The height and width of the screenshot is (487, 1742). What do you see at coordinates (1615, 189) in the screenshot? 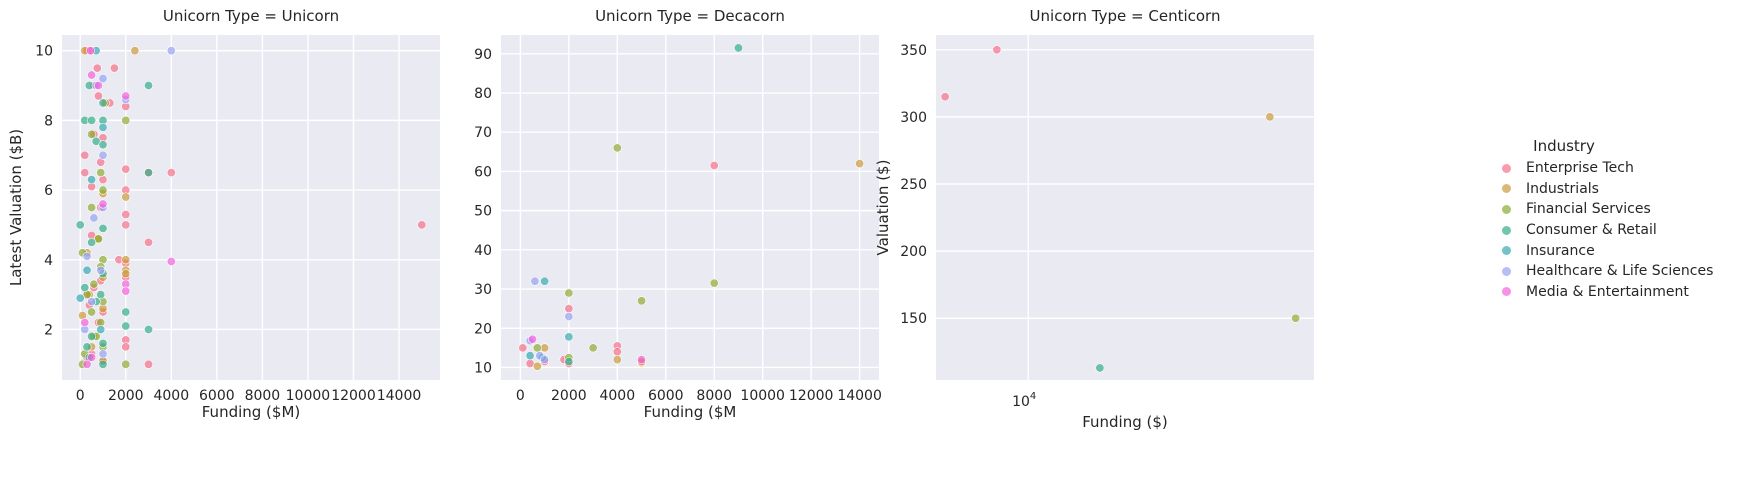
I see `legend-item: Industrials` at bounding box center [1615, 189].